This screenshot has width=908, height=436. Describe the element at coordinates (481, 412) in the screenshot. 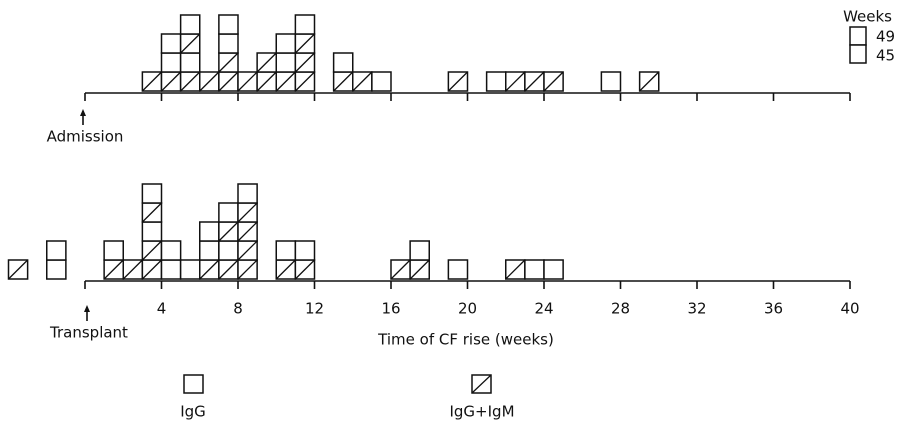

I see `legend-label: IgG+IgM` at that location.